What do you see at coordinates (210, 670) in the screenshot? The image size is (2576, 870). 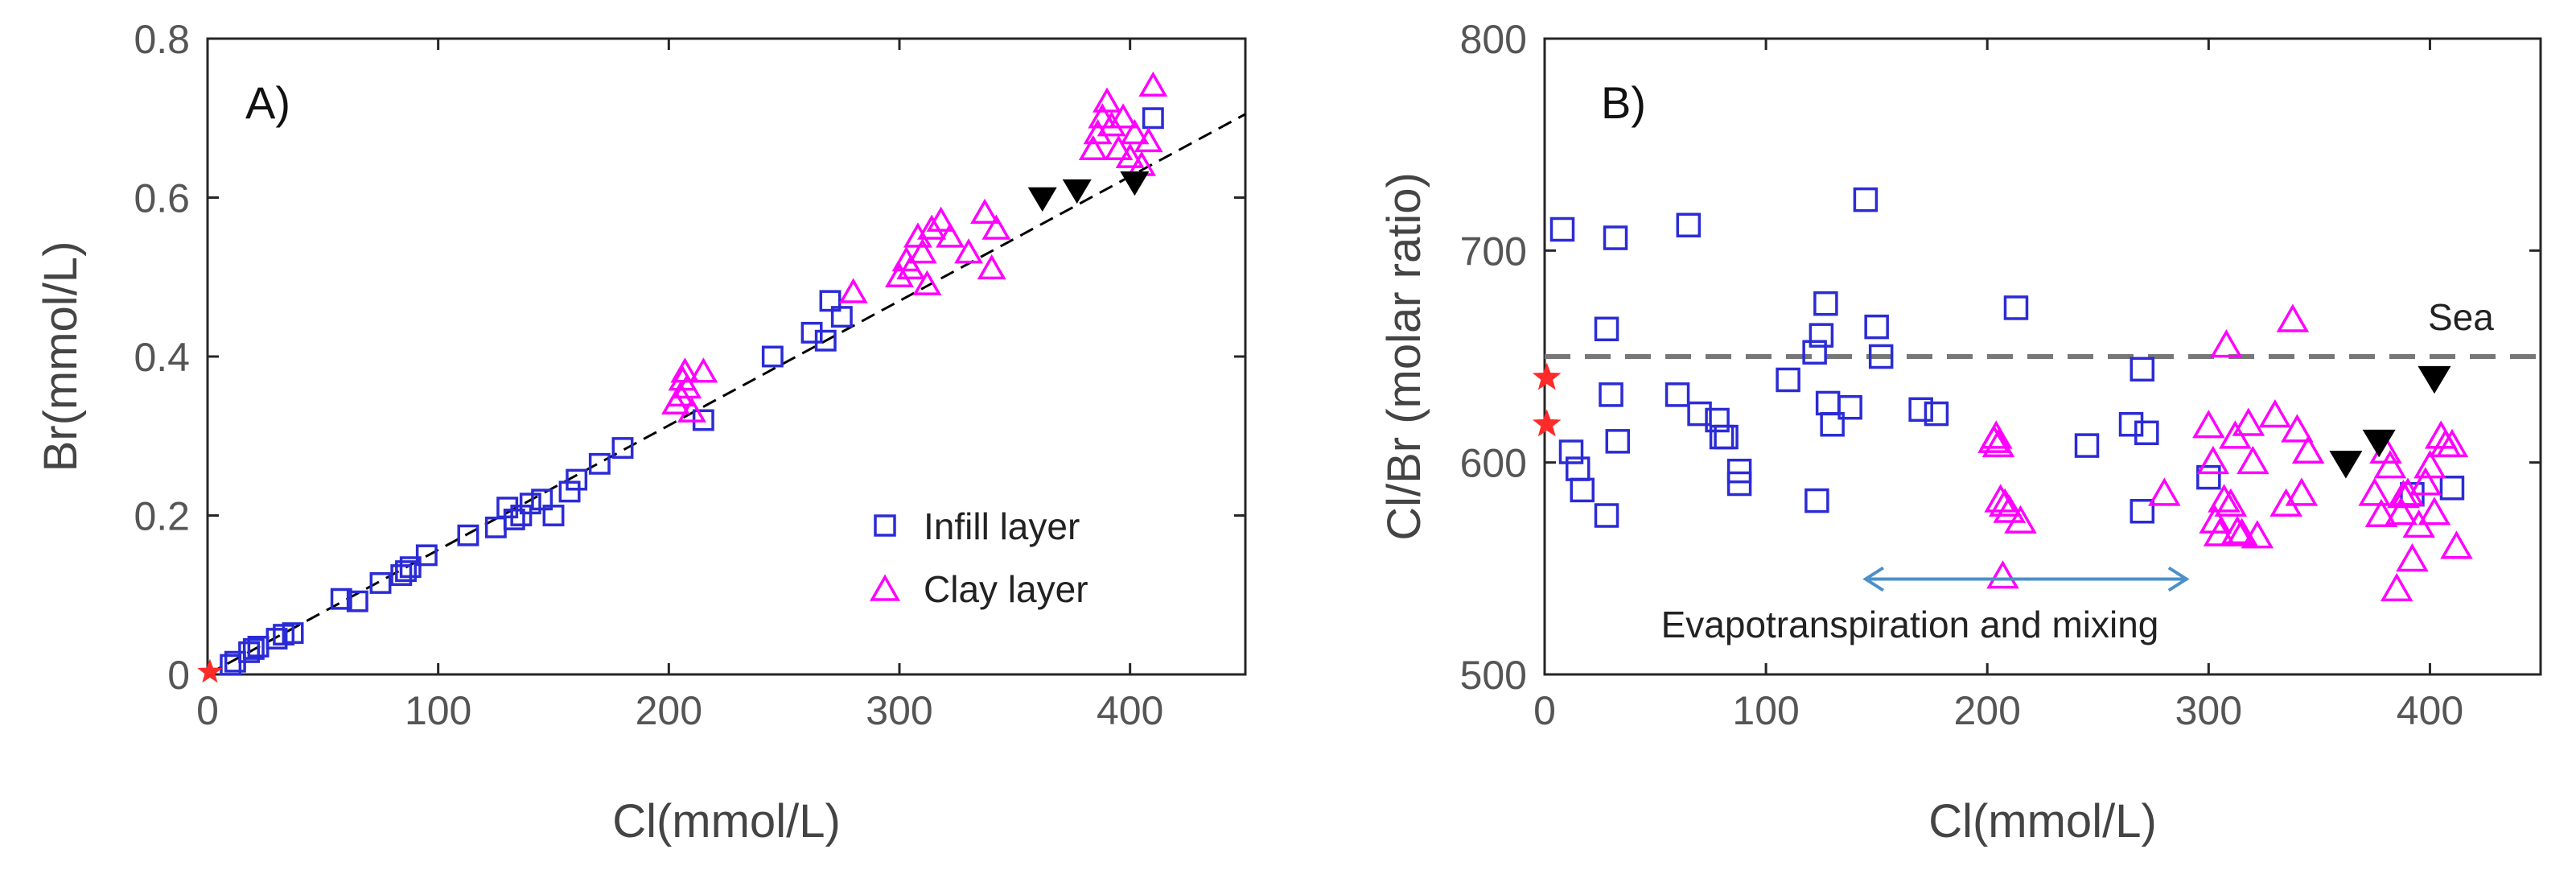 I see `marker-rain-a` at bounding box center [210, 670].